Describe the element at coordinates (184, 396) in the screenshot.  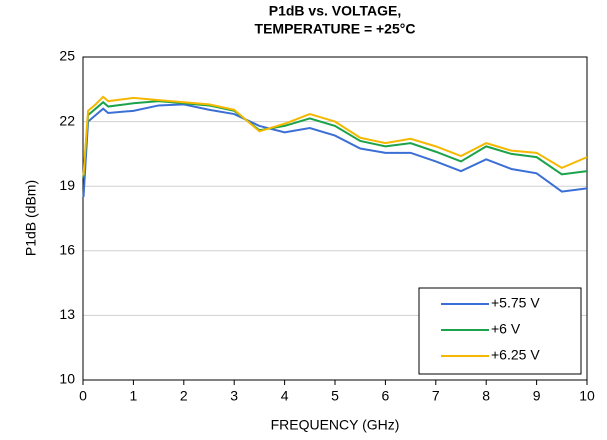
I see `x-tick-label: 2` at that location.